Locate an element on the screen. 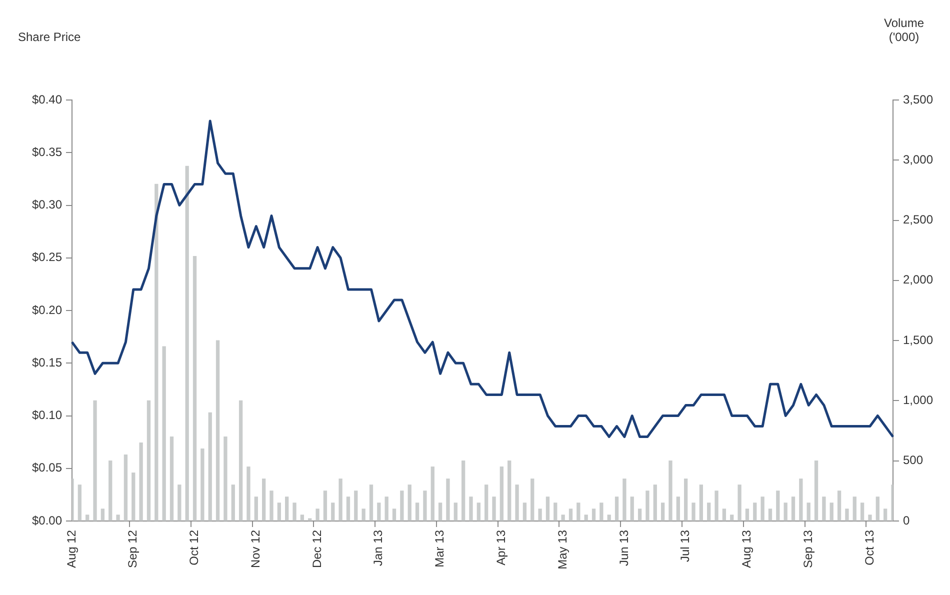 The image size is (950, 595). y2-tick-label: 2,500 is located at coordinates (918, 219).